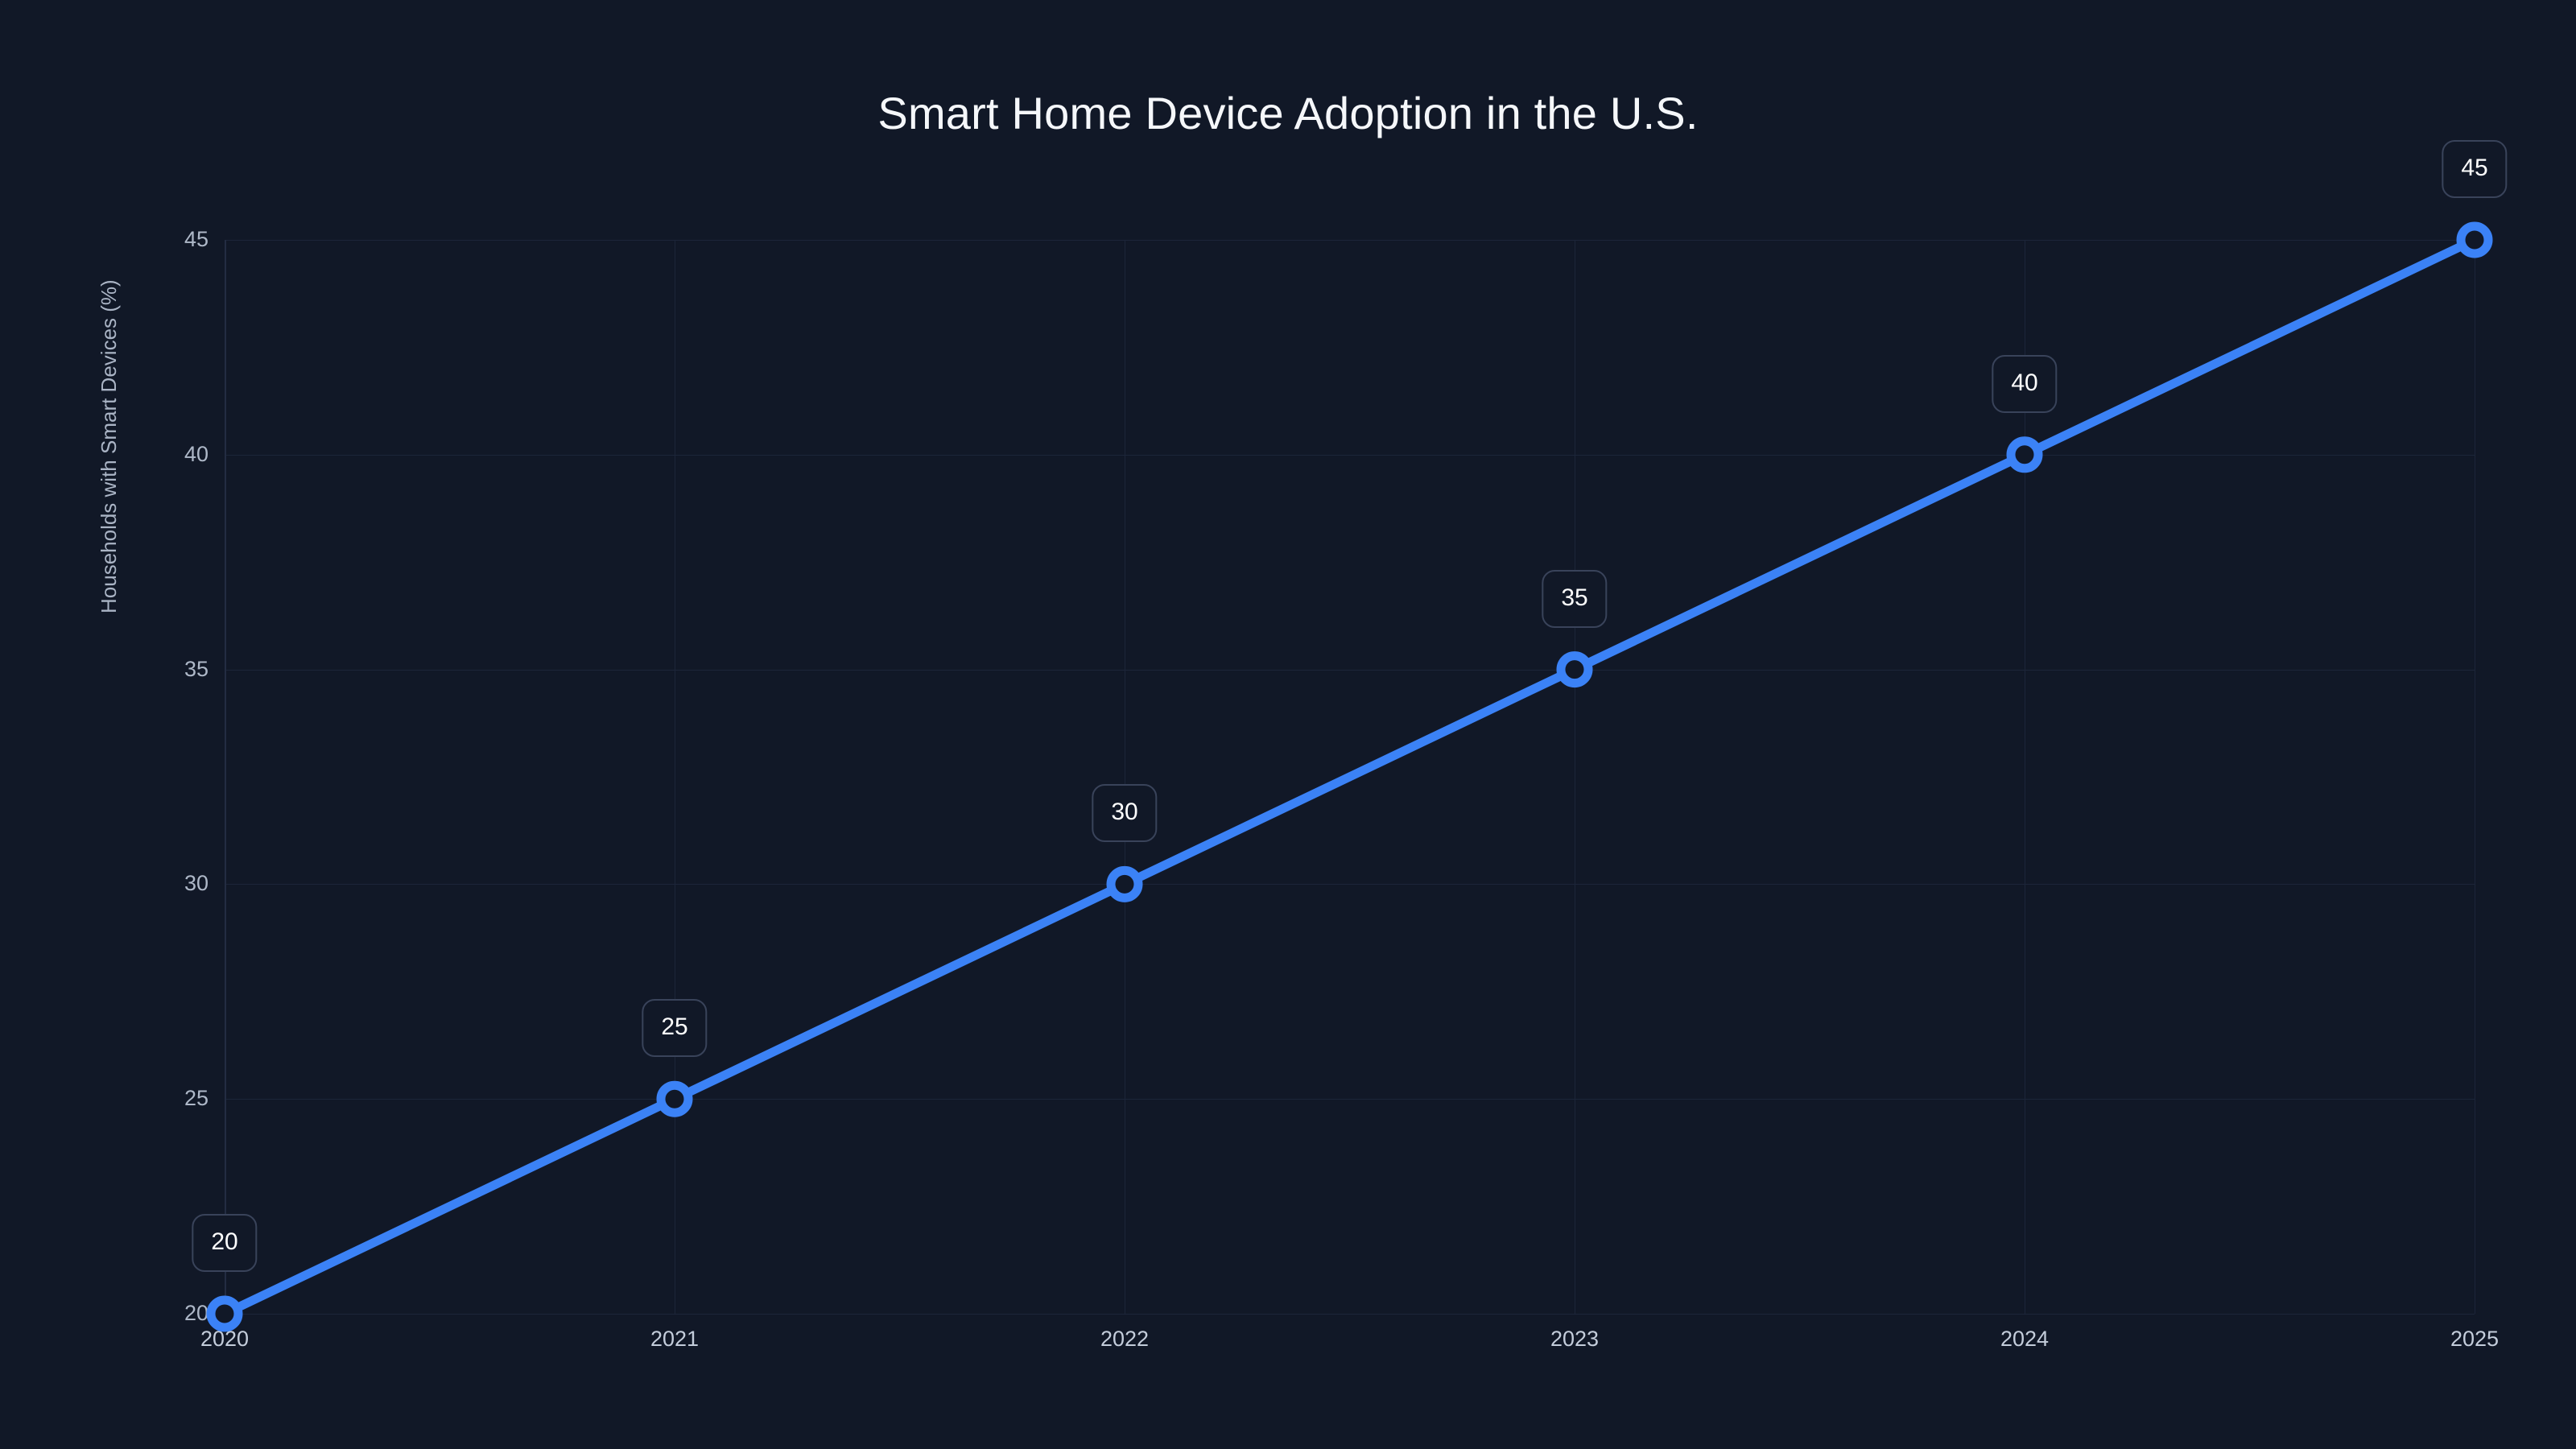  Describe the element at coordinates (225, 777) in the screenshot. I see `y-axis-spine` at that location.